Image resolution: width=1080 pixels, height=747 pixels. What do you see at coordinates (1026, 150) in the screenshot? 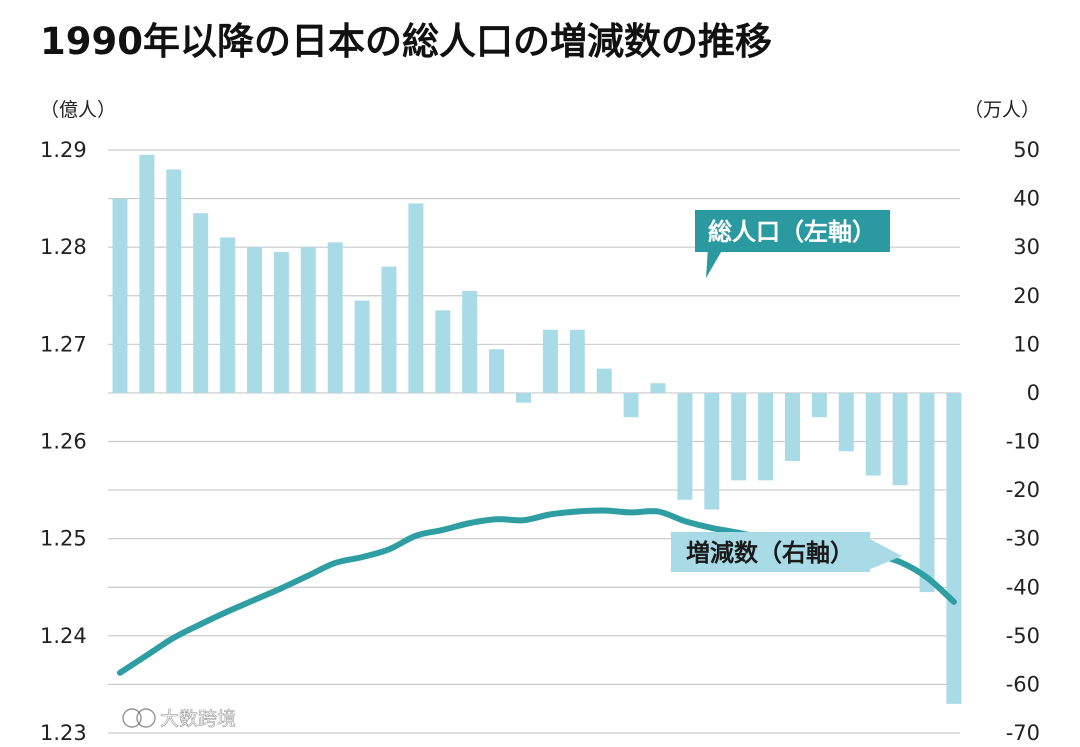
I see `right-tick-label: 50` at bounding box center [1026, 150].